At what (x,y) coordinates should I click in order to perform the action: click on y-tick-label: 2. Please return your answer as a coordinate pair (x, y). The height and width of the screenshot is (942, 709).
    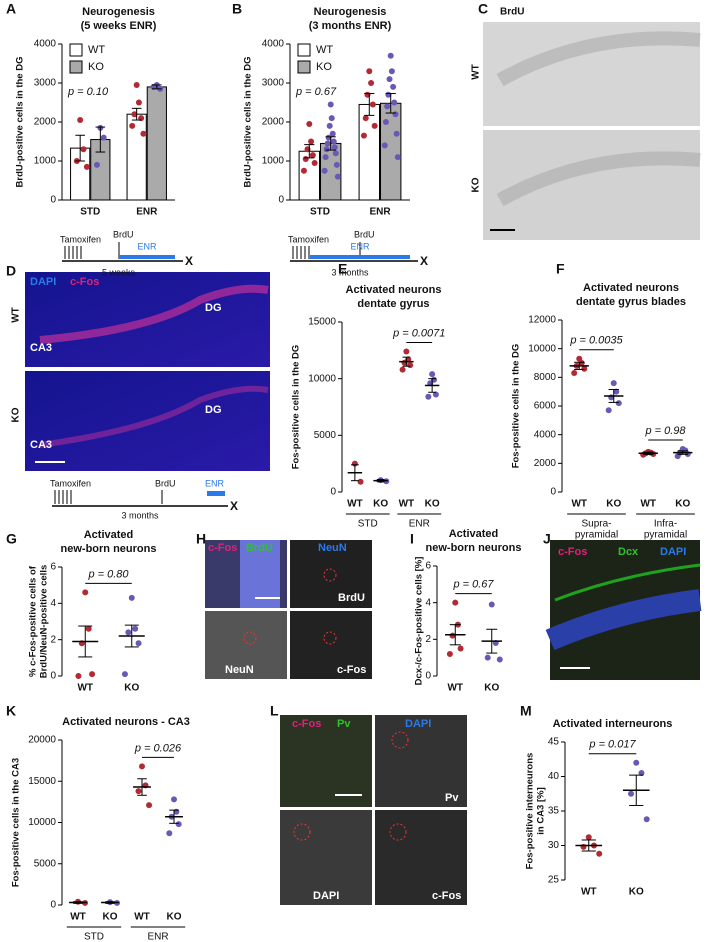
    Looking at the image, I should click on (428, 639).